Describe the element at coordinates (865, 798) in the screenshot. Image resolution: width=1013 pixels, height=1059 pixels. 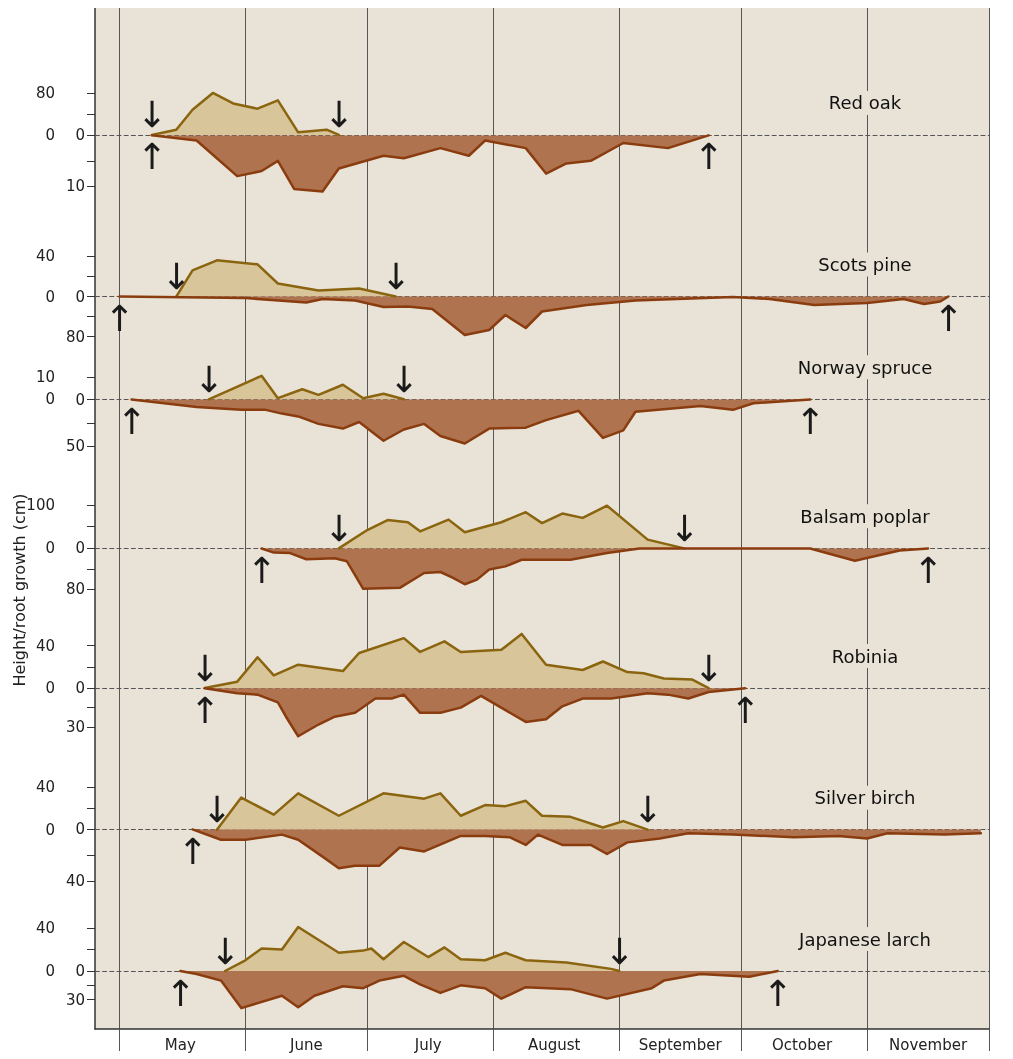
I see `text: Silver birch` at that location.